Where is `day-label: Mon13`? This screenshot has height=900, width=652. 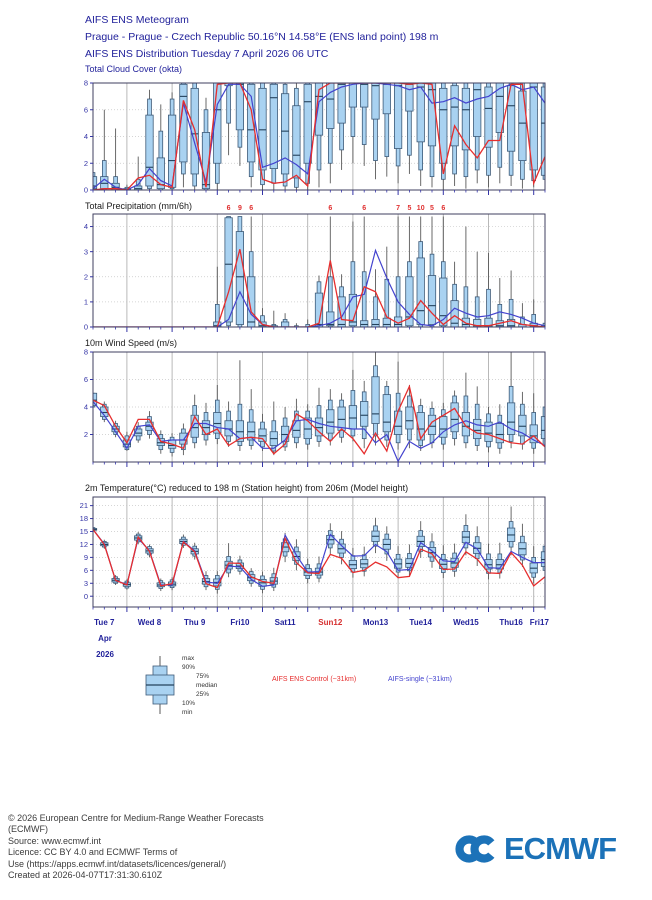
day-label: Mon13 is located at coordinates (376, 622).